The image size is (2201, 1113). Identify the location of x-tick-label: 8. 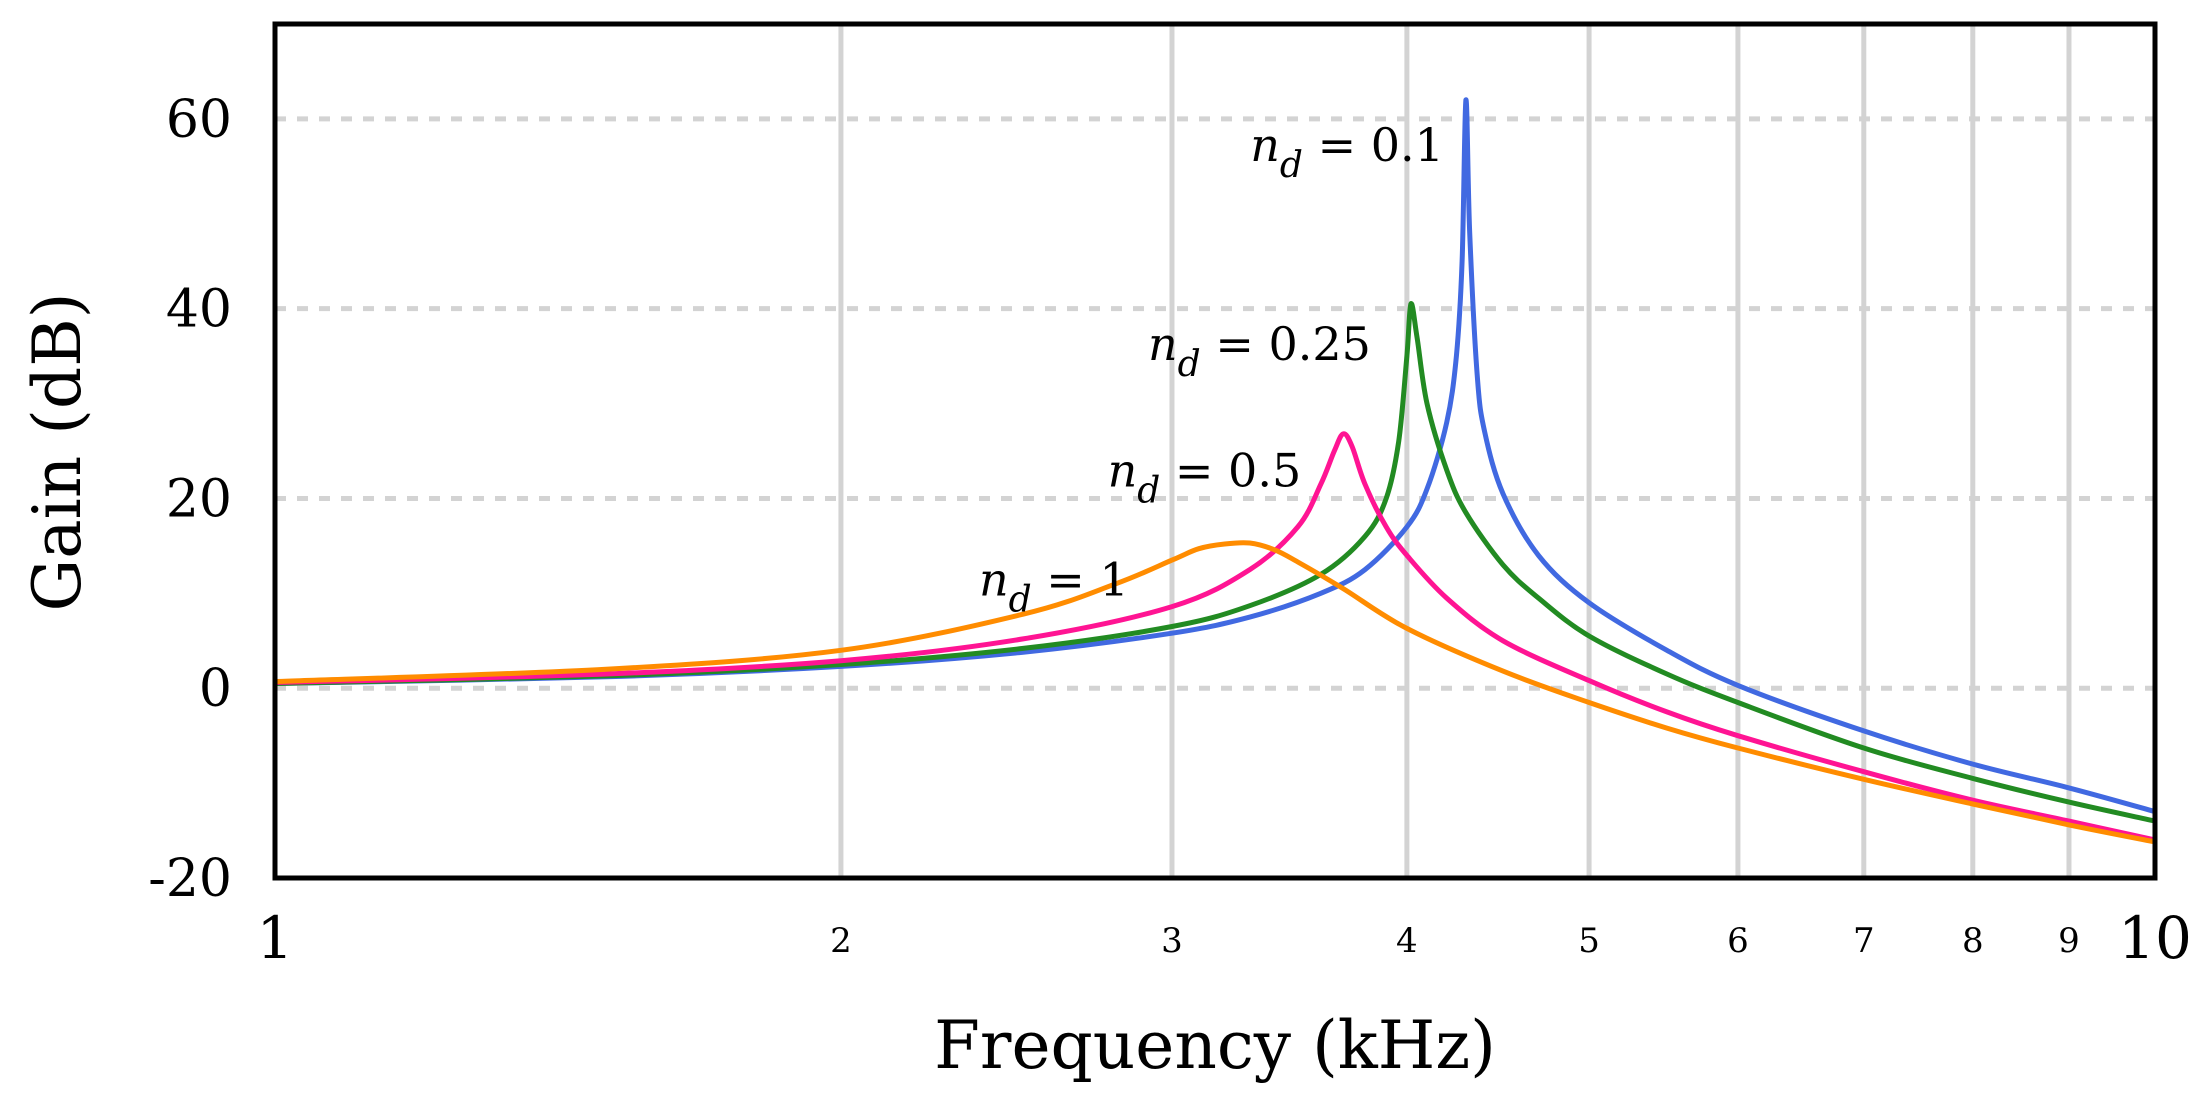
(1973, 941).